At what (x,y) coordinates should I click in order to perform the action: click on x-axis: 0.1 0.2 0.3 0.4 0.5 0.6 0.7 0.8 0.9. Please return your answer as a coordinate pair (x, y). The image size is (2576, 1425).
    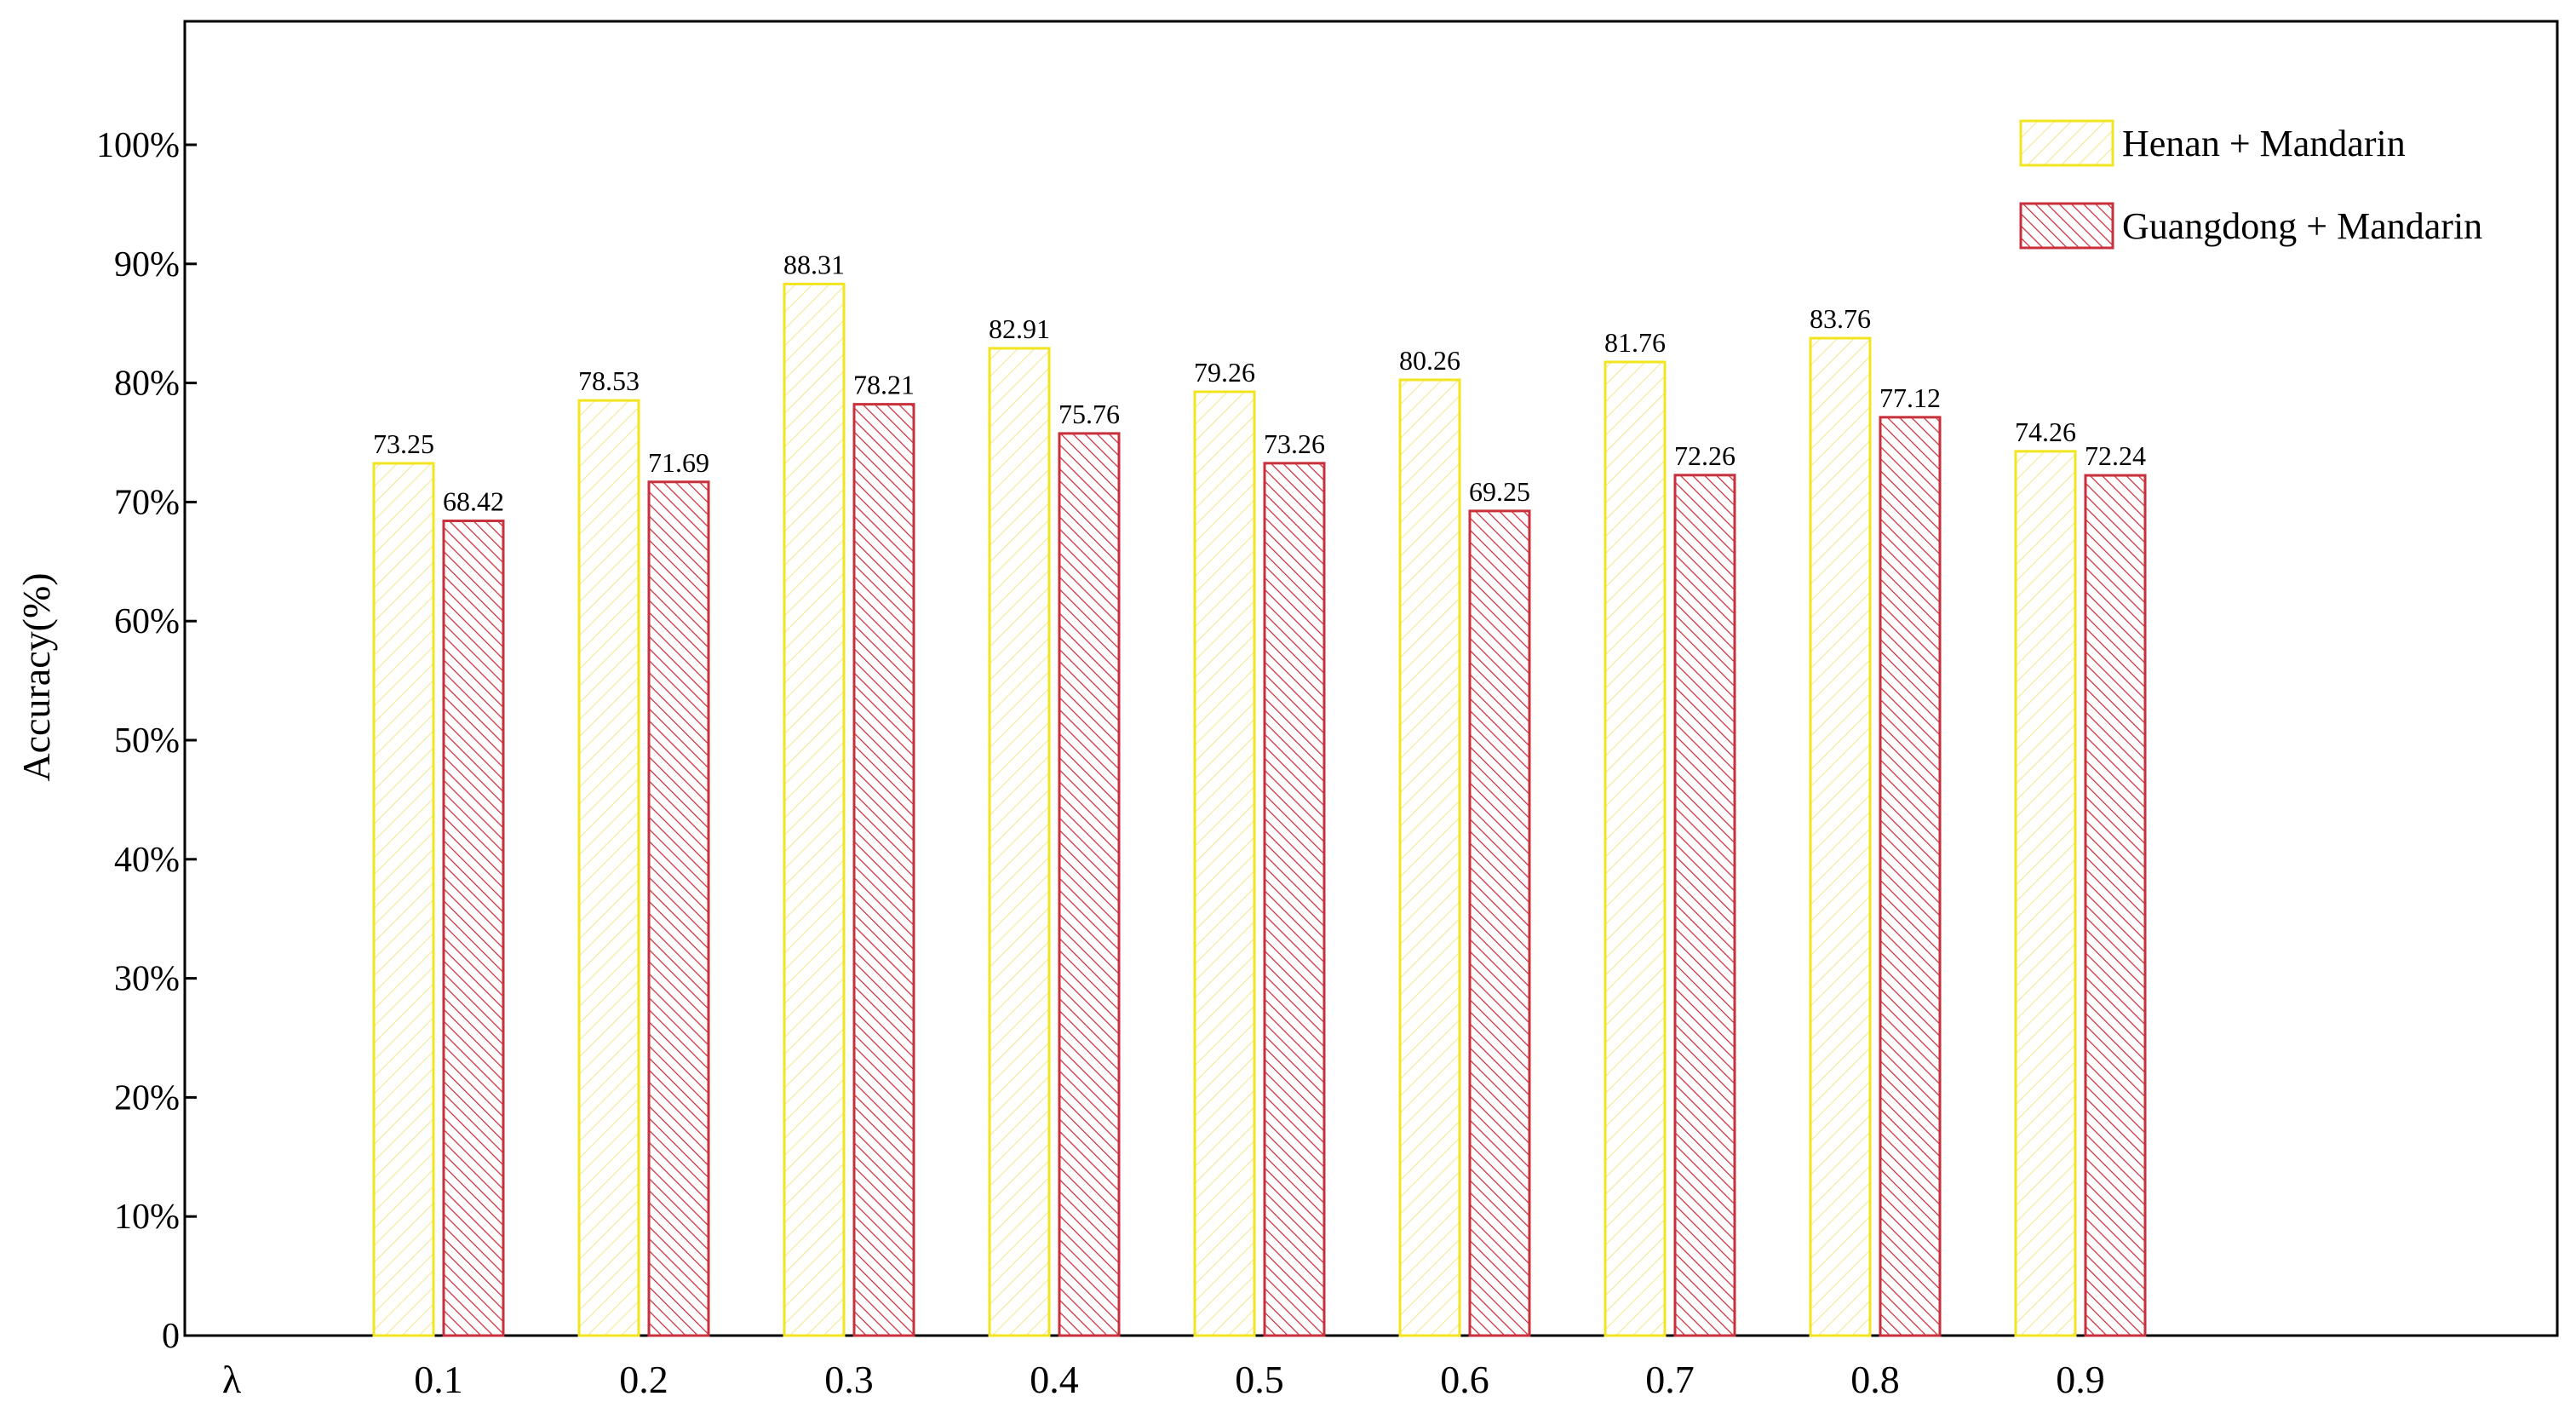
    Looking at the image, I should click on (1259, 1379).